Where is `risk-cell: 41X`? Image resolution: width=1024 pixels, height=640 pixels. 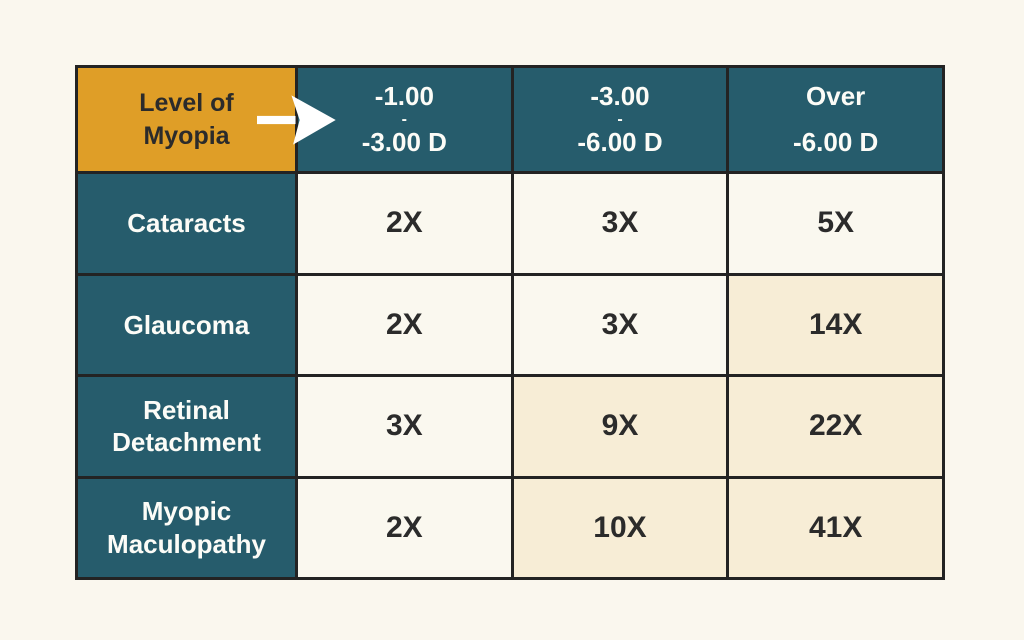
risk-cell: 41X is located at coordinates (835, 527).